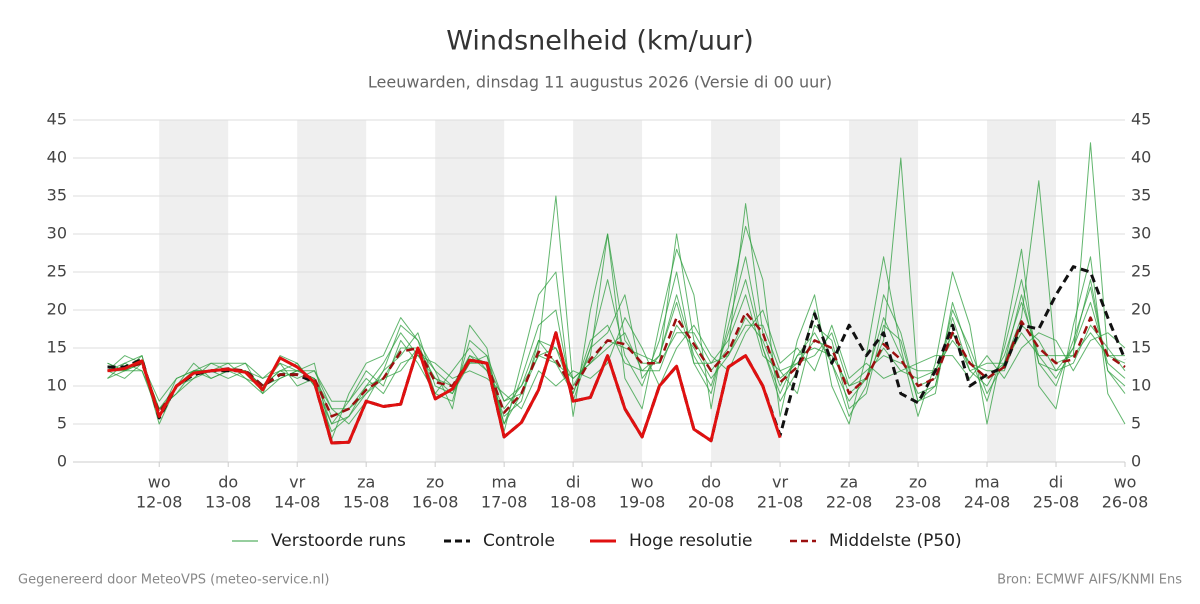 Image resolution: width=1200 pixels, height=604 pixels. Describe the element at coordinates (159, 502) in the screenshot. I see `x-tick-date: 12-08` at that location.